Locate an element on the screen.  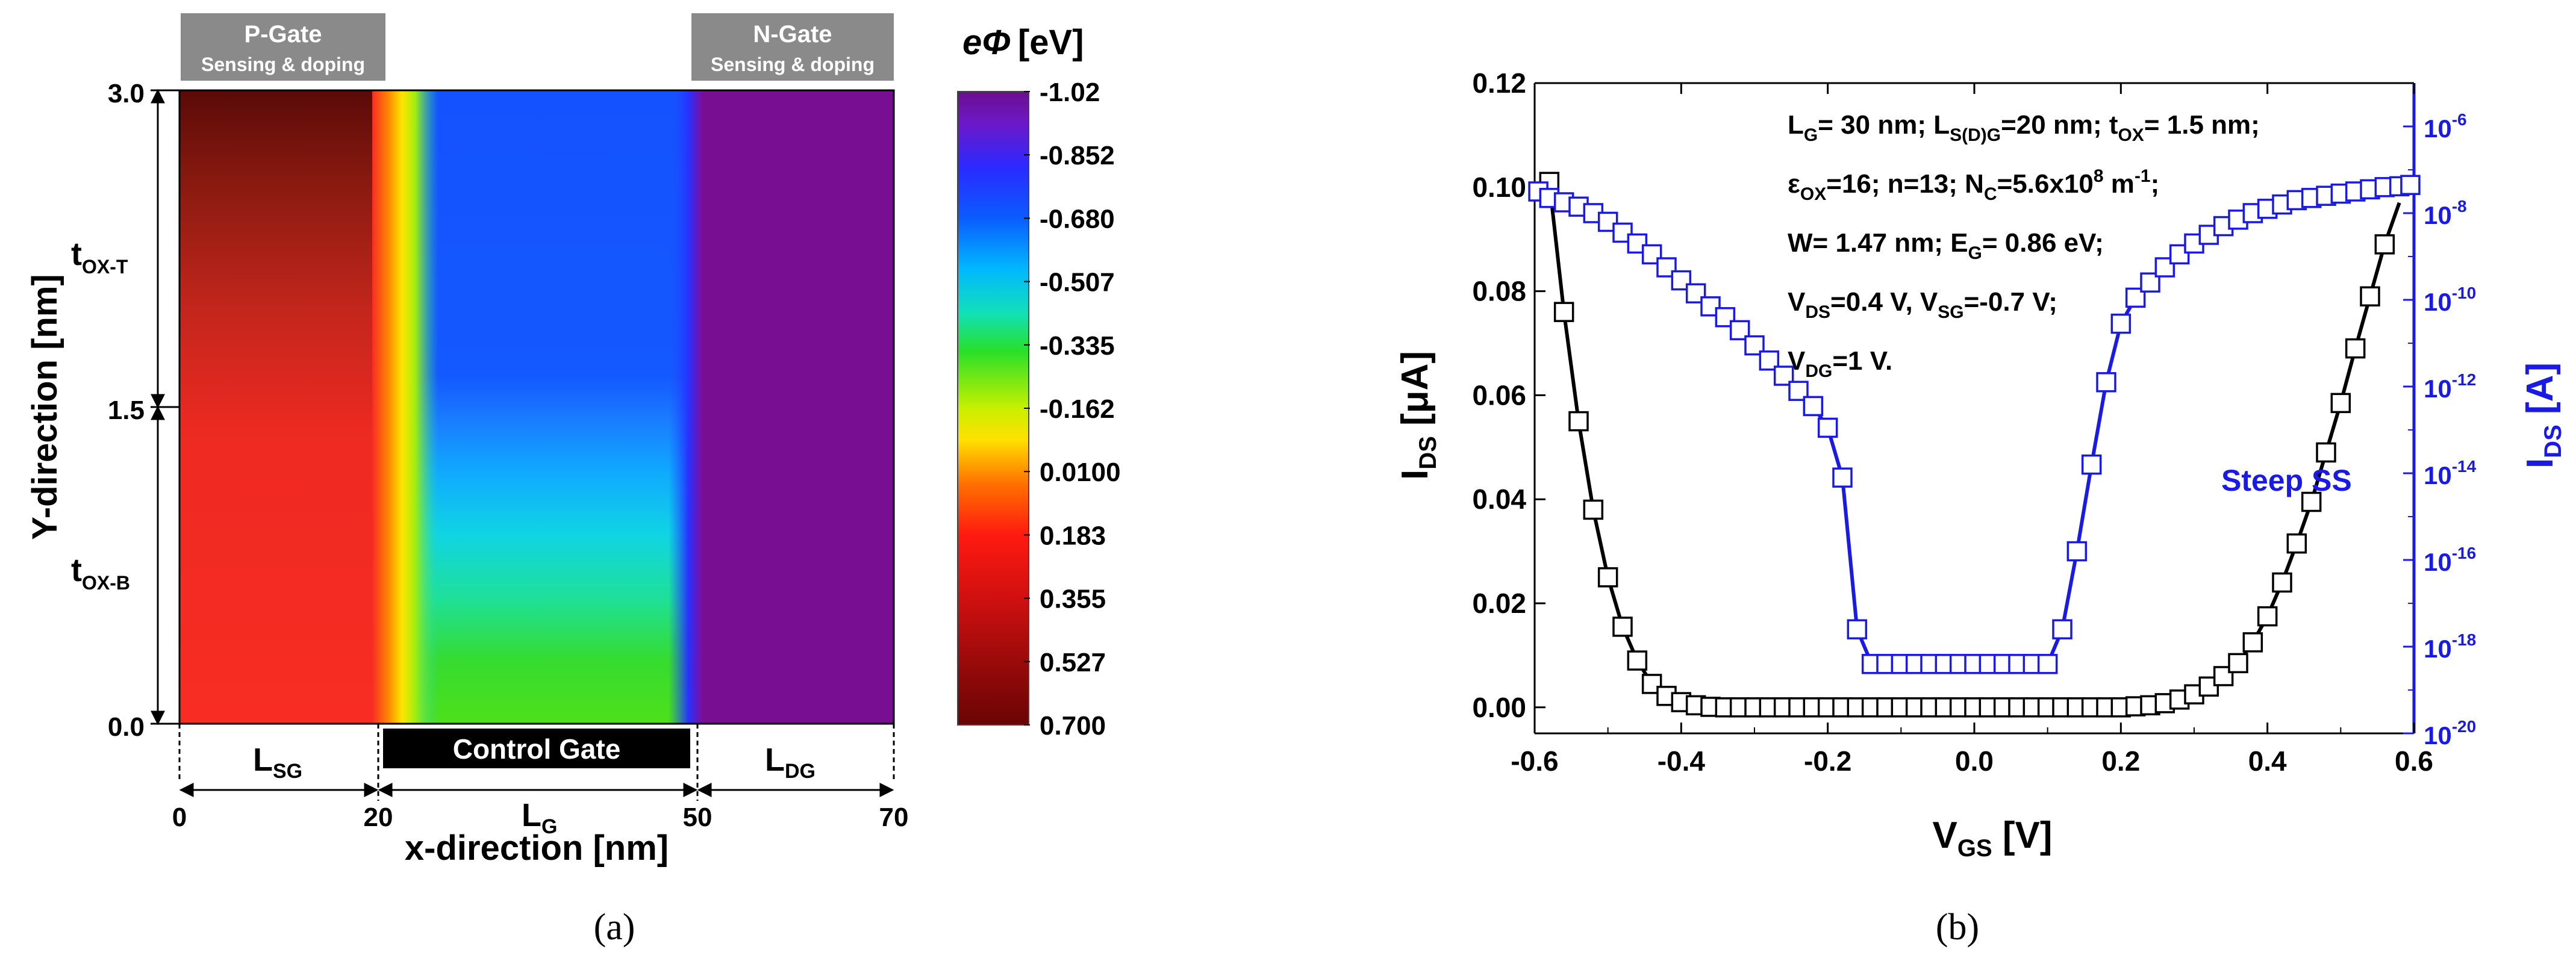
parameter-line: VDS=0.4 V, VSG=-0.7 V; is located at coordinates (1922, 305).